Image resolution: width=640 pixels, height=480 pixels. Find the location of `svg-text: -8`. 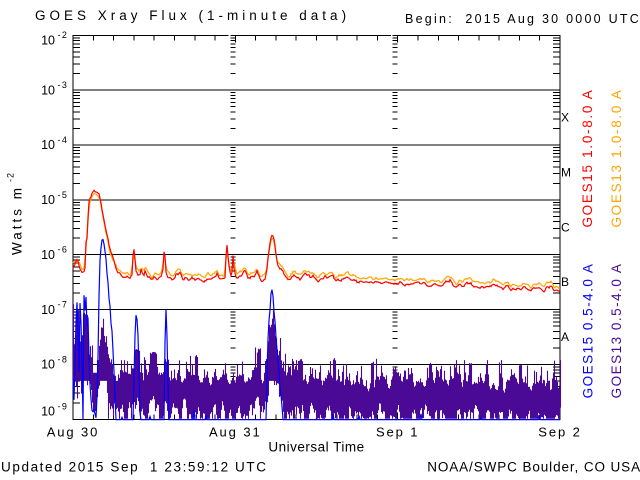

svg-text: -8 is located at coordinates (63, 359).